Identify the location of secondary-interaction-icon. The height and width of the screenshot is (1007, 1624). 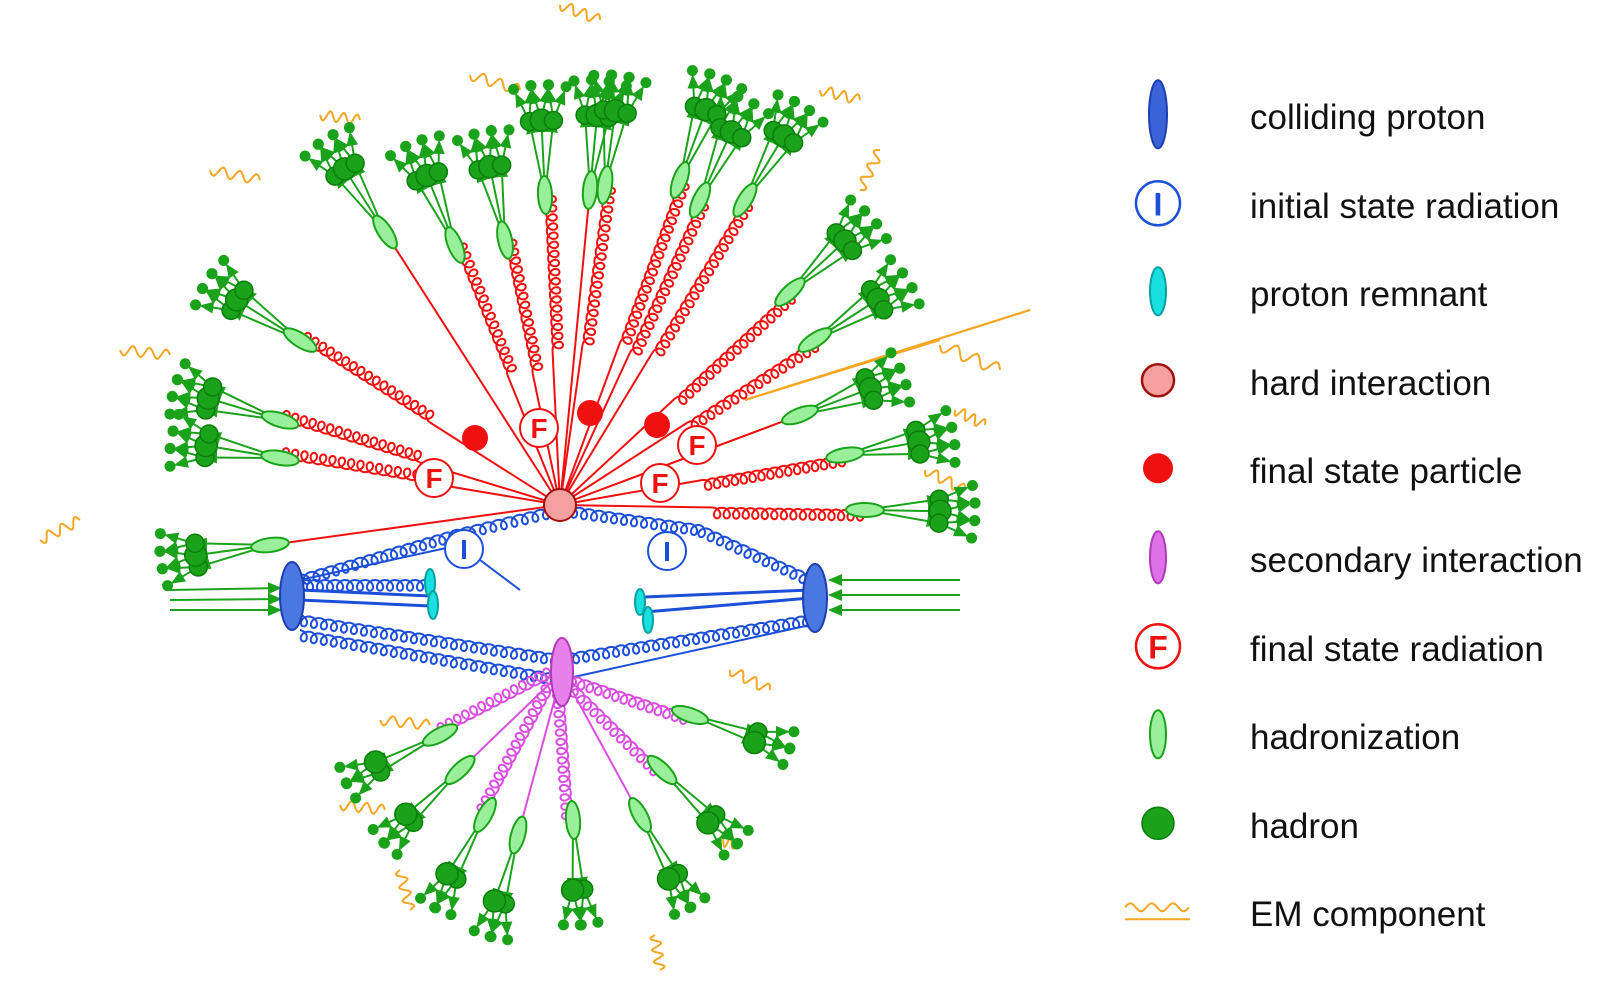
(1158, 557).